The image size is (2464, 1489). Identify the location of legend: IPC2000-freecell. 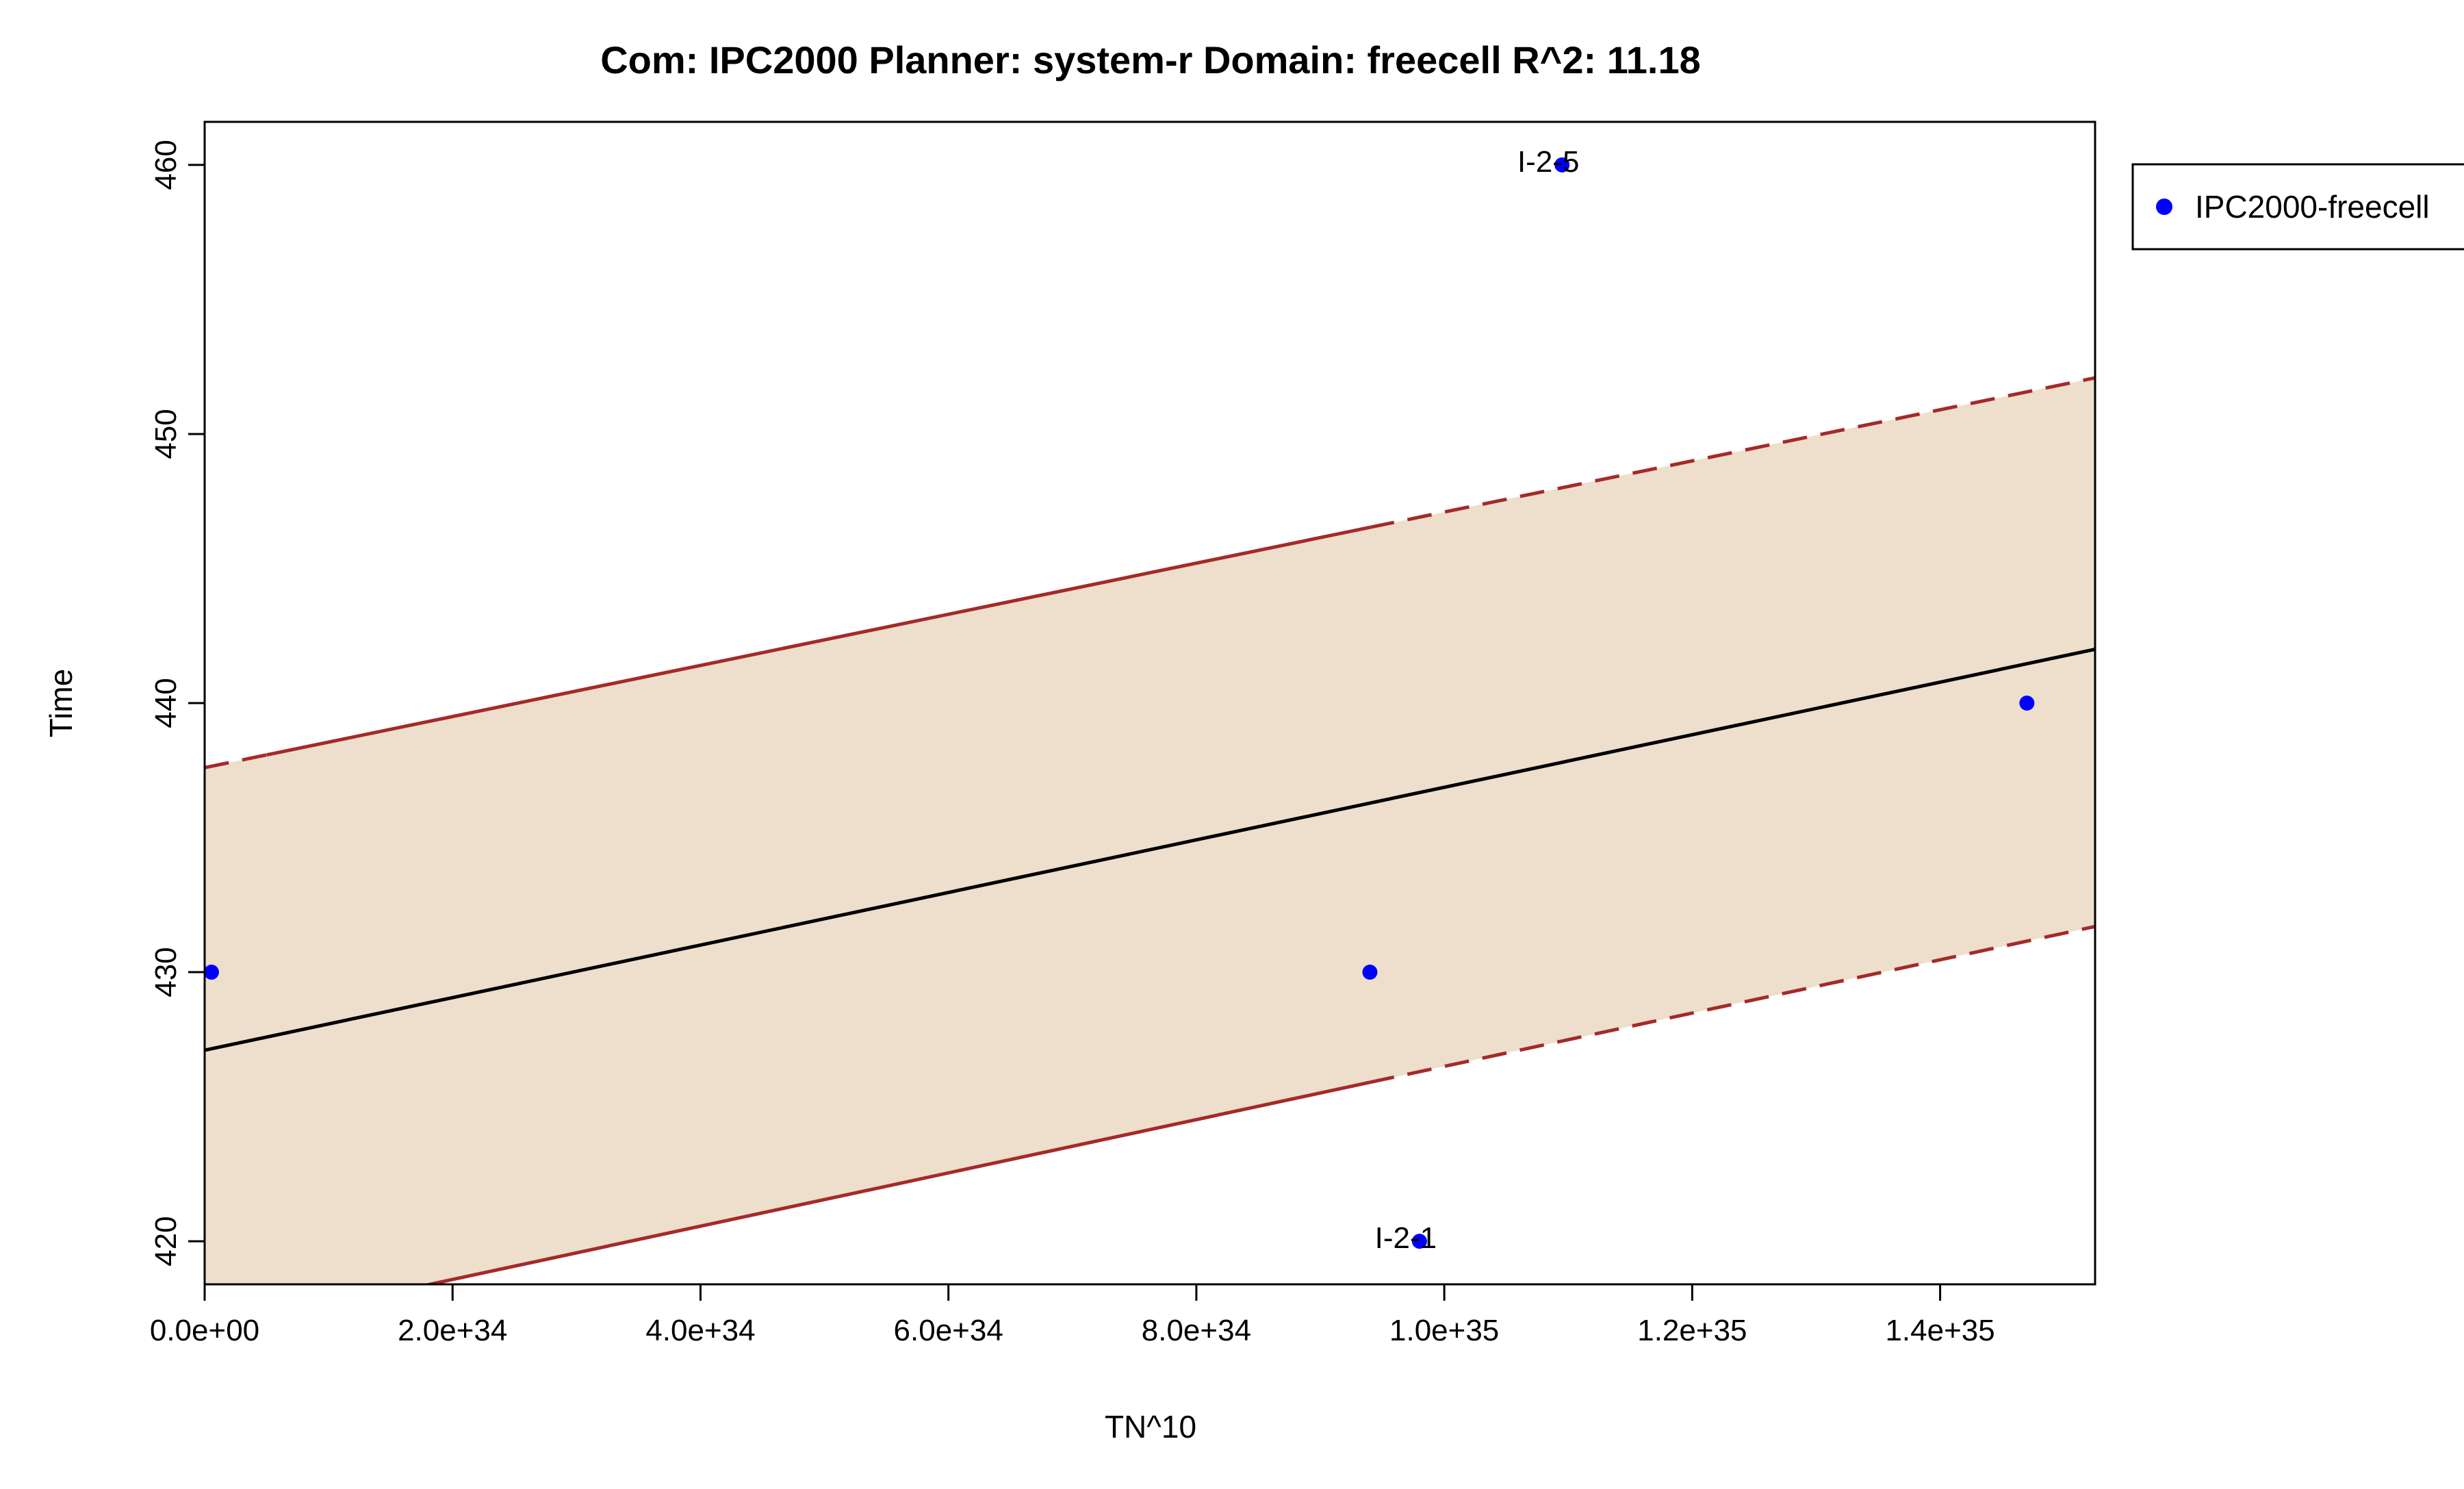
(2297, 207).